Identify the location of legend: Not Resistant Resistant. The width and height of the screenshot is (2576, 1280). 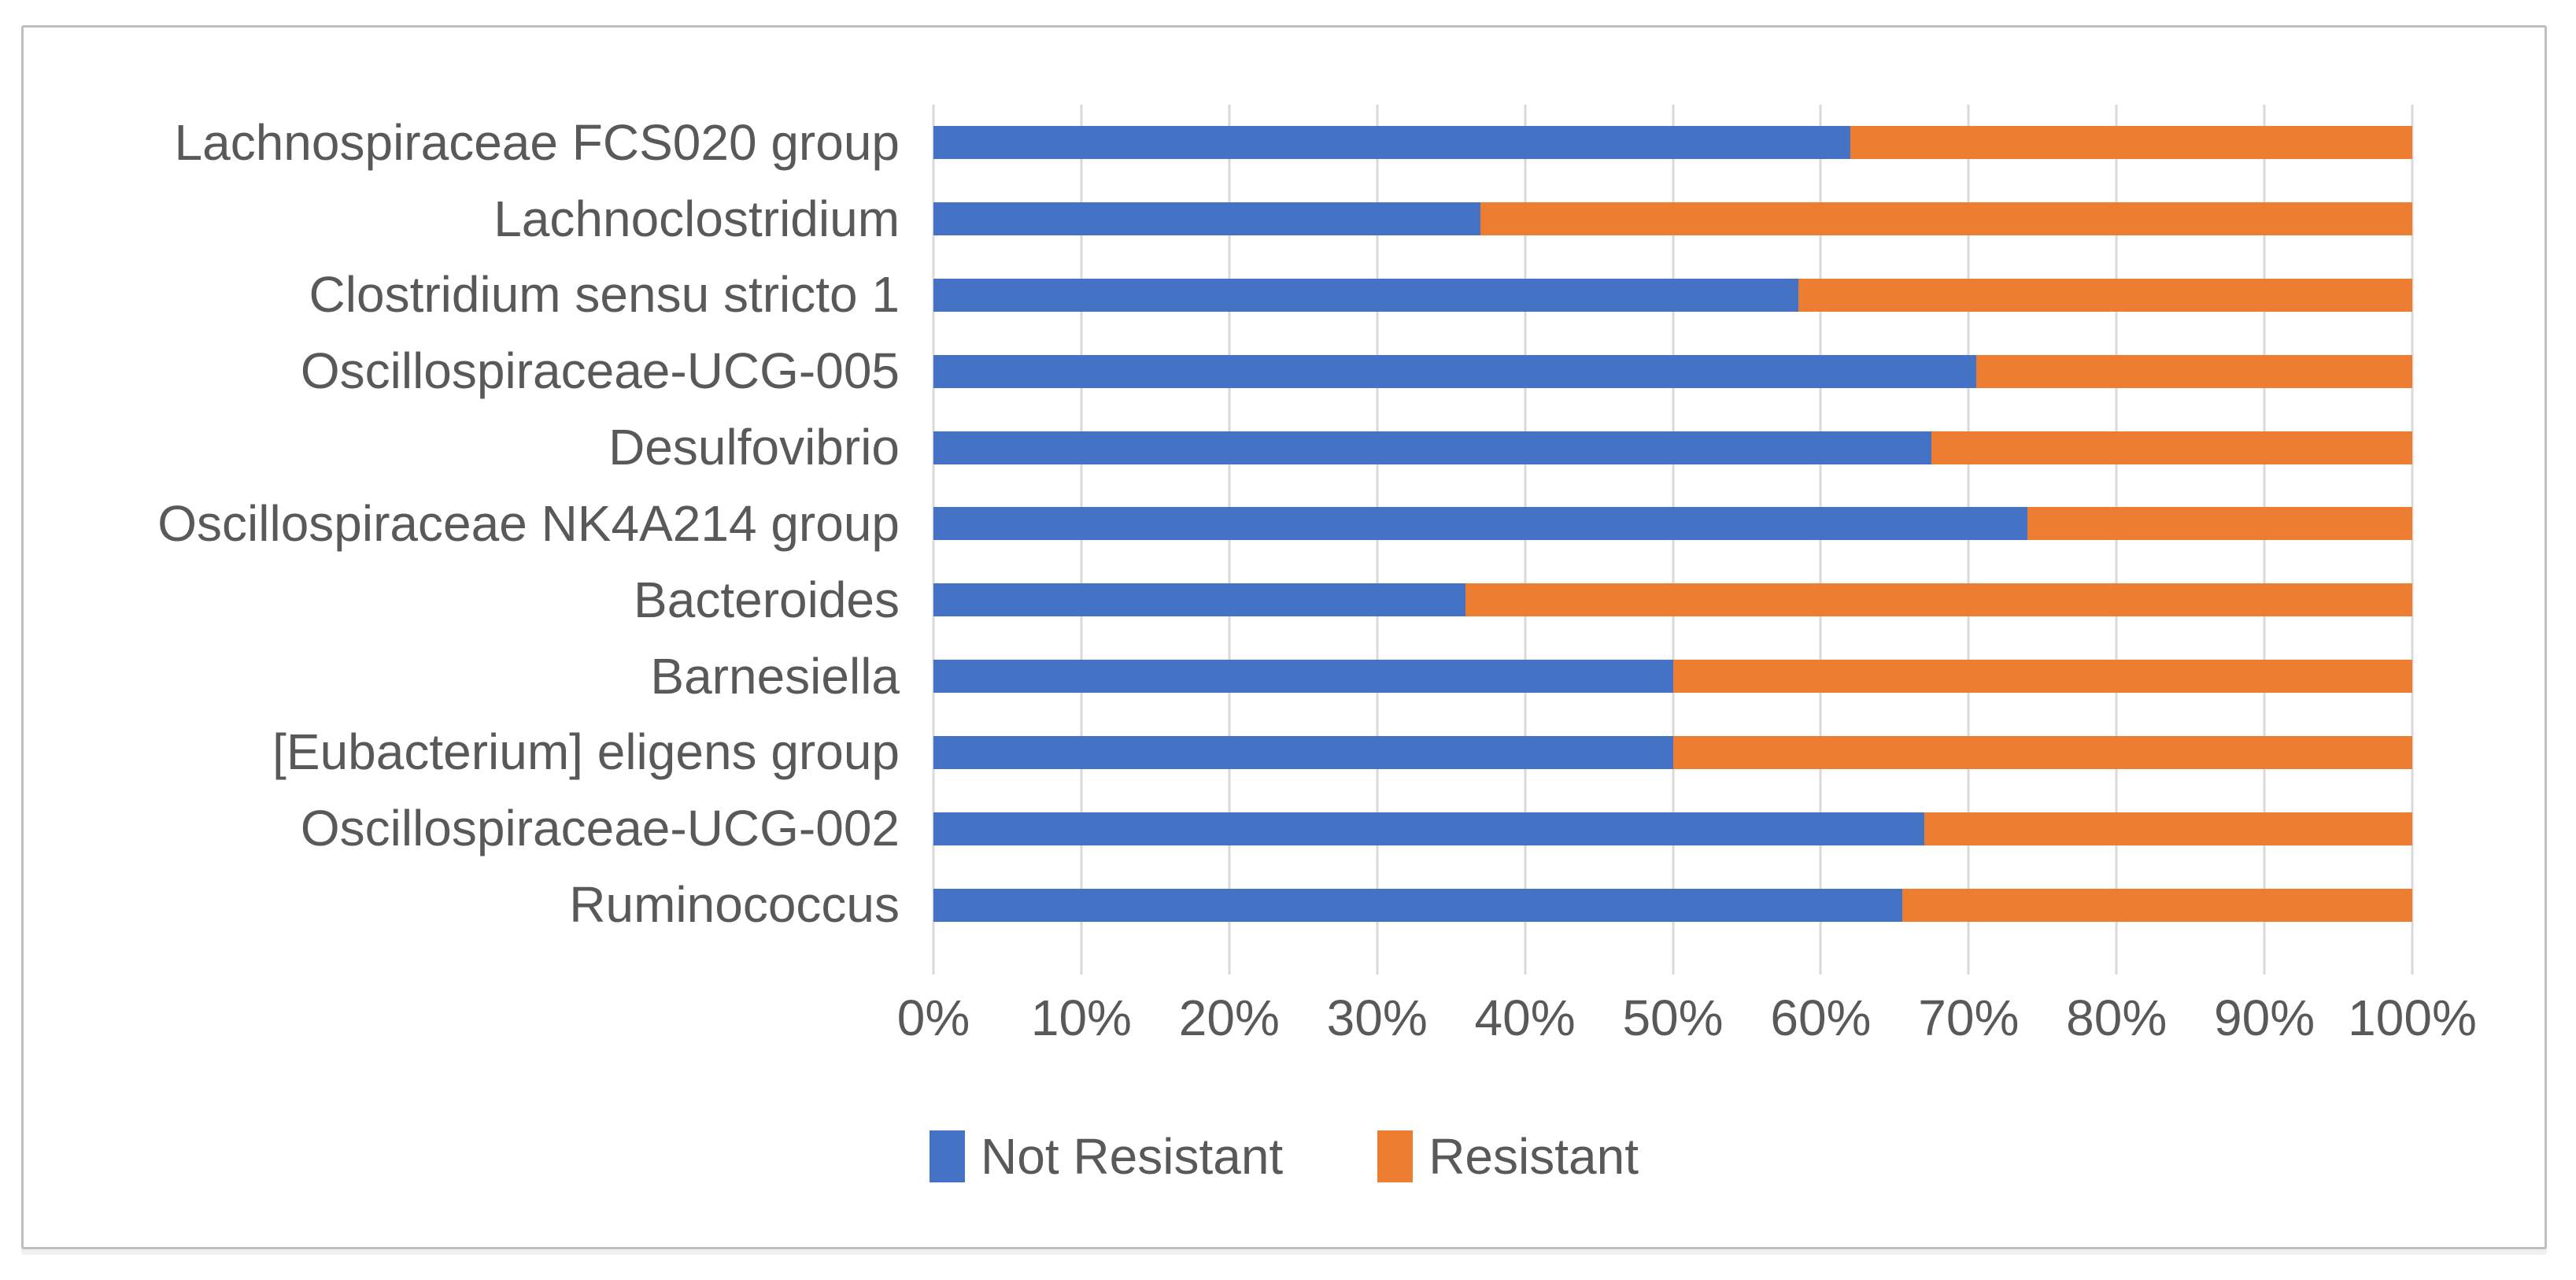
(1284, 1156).